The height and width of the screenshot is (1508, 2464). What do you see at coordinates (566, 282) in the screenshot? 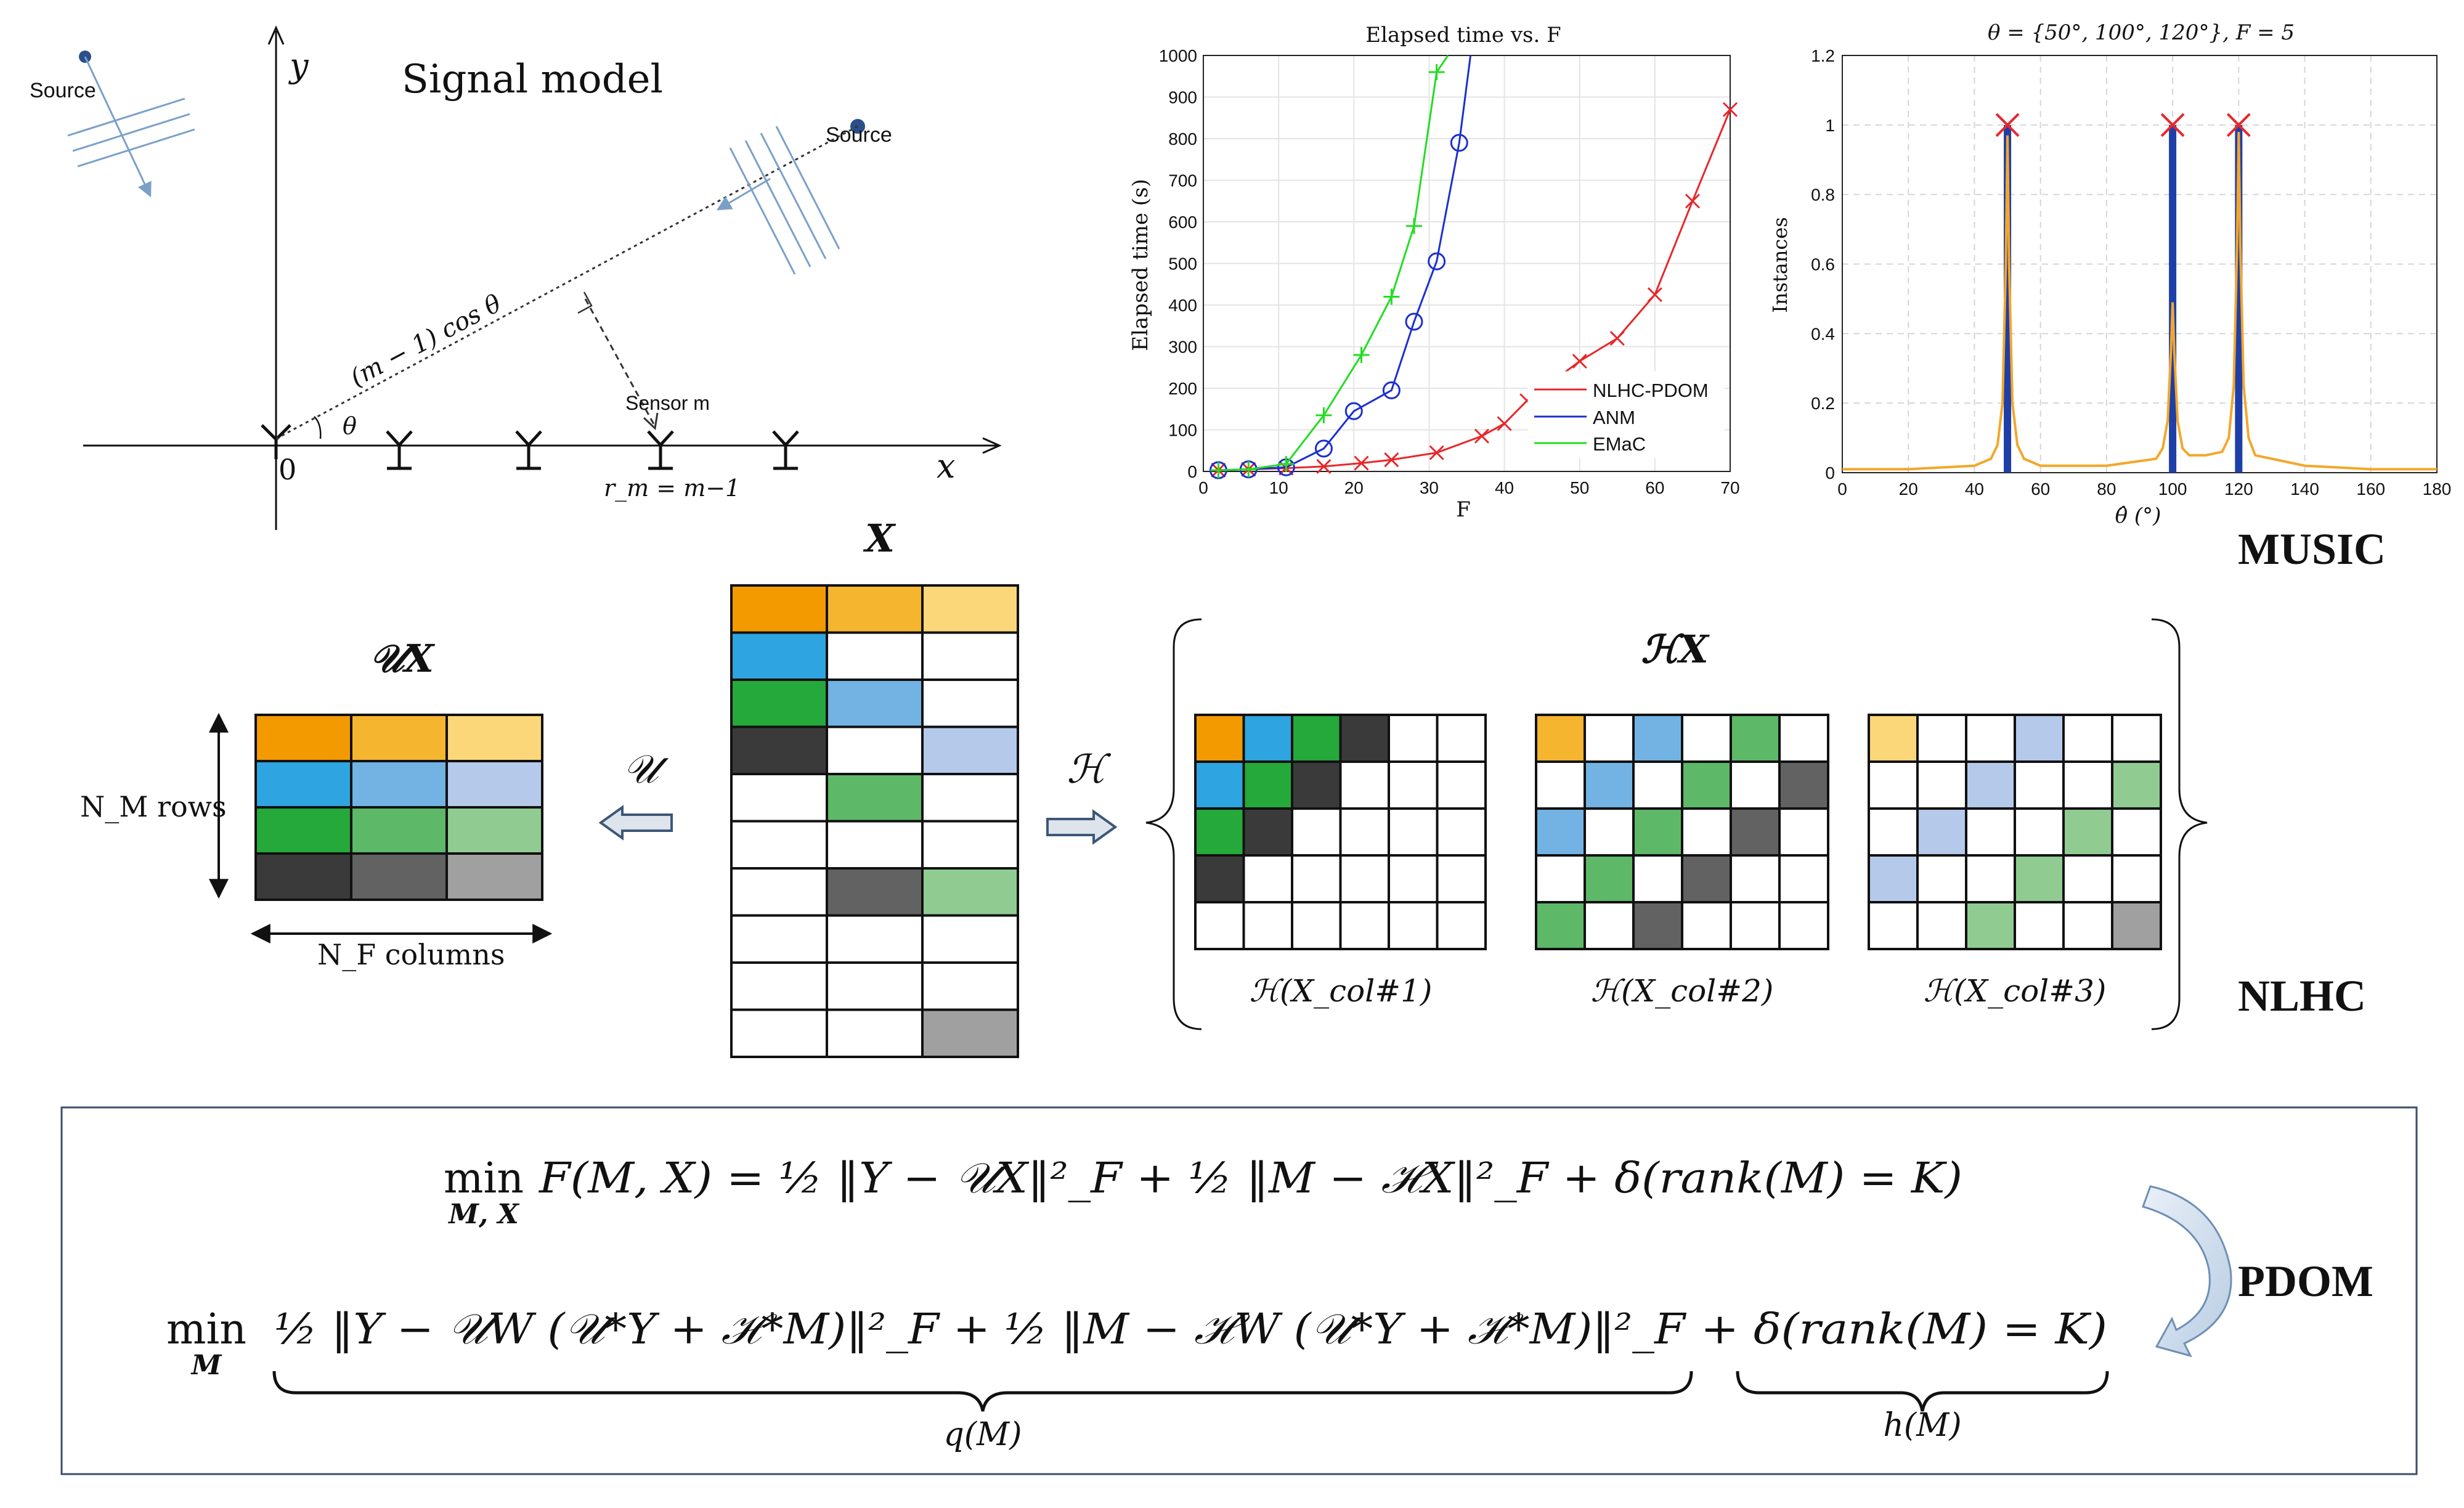
I see `propagation-line` at bounding box center [566, 282].